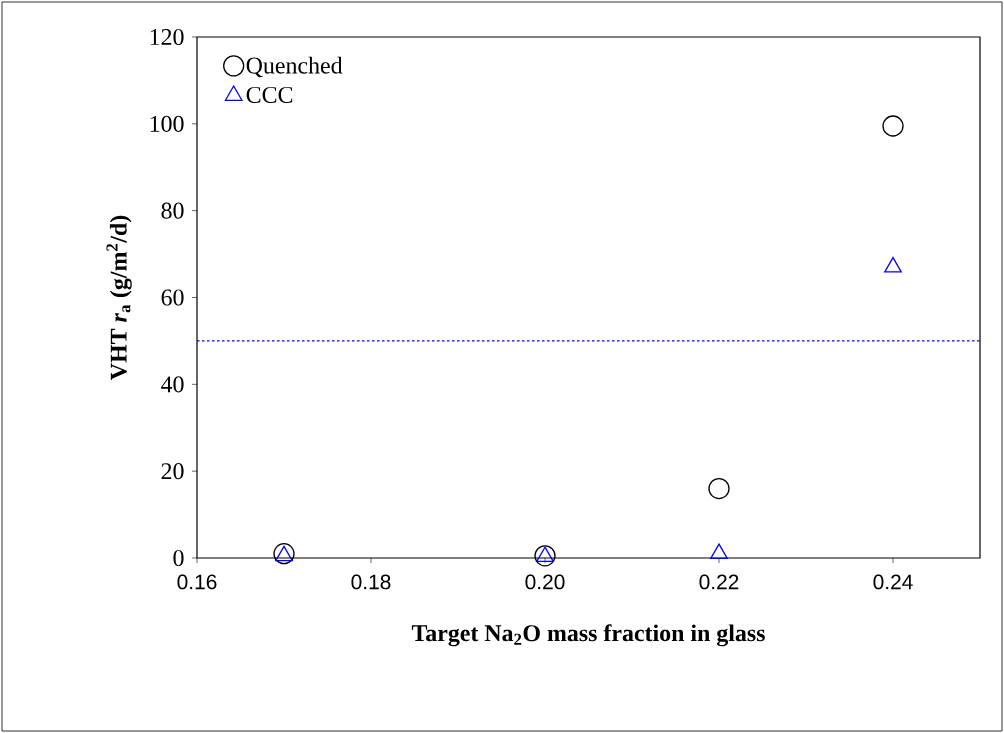 Image resolution: width=1004 pixels, height=733 pixels. What do you see at coordinates (545, 582) in the screenshot?
I see `x-tick-label: 0.20` at bounding box center [545, 582].